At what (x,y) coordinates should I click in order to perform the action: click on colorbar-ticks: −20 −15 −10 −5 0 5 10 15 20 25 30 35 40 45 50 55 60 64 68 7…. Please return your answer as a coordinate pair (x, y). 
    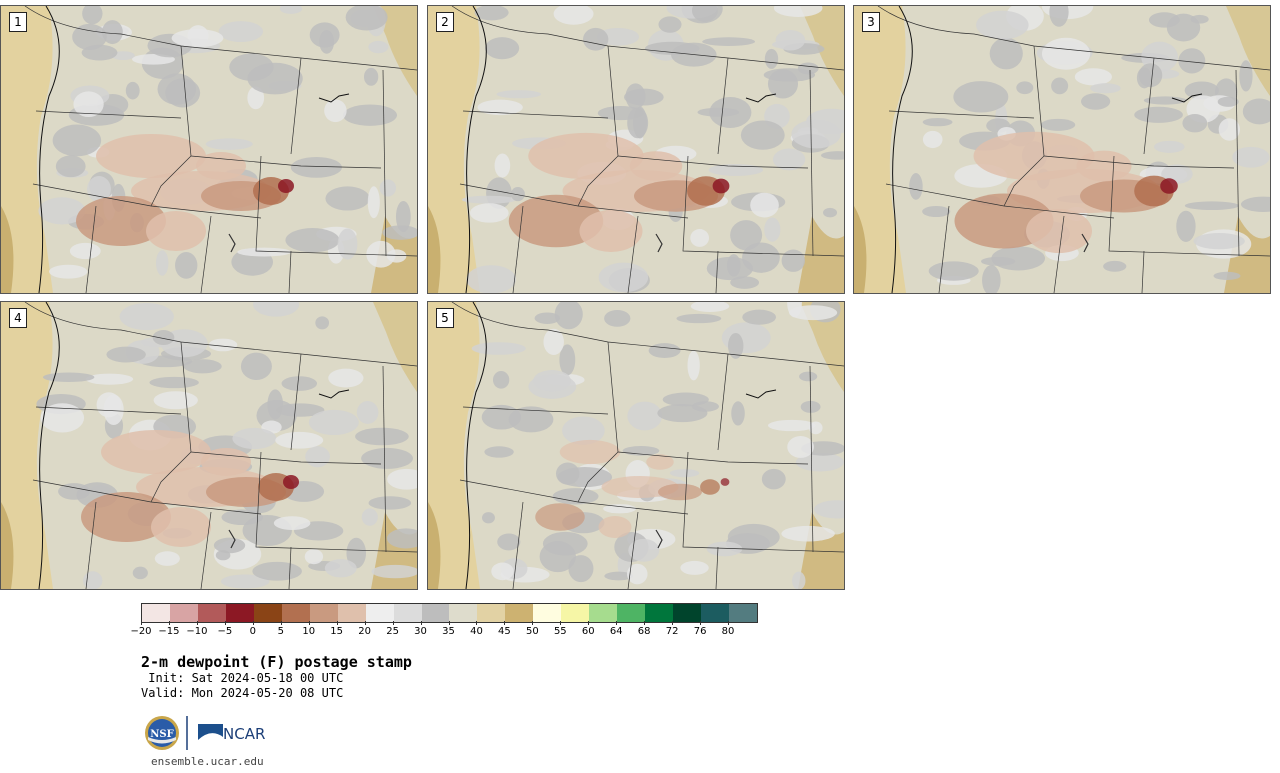
    Looking at the image, I should click on (443, 631).